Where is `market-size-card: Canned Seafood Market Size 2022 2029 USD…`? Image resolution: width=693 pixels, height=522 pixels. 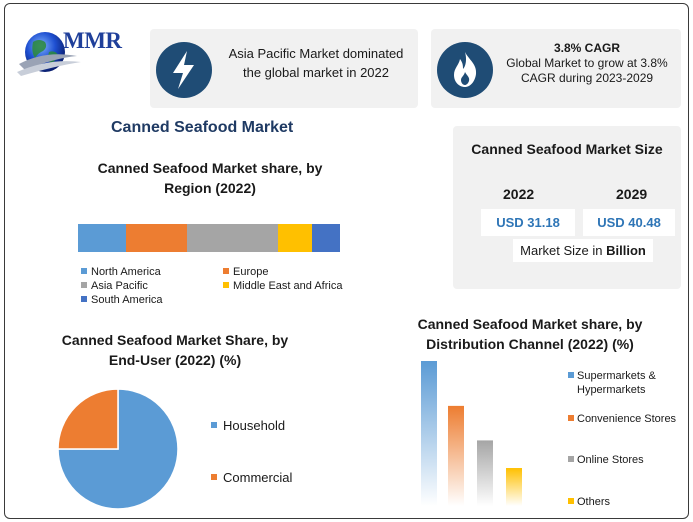 market-size-card: Canned Seafood Market Size 2022 2029 USD… is located at coordinates (567, 207).